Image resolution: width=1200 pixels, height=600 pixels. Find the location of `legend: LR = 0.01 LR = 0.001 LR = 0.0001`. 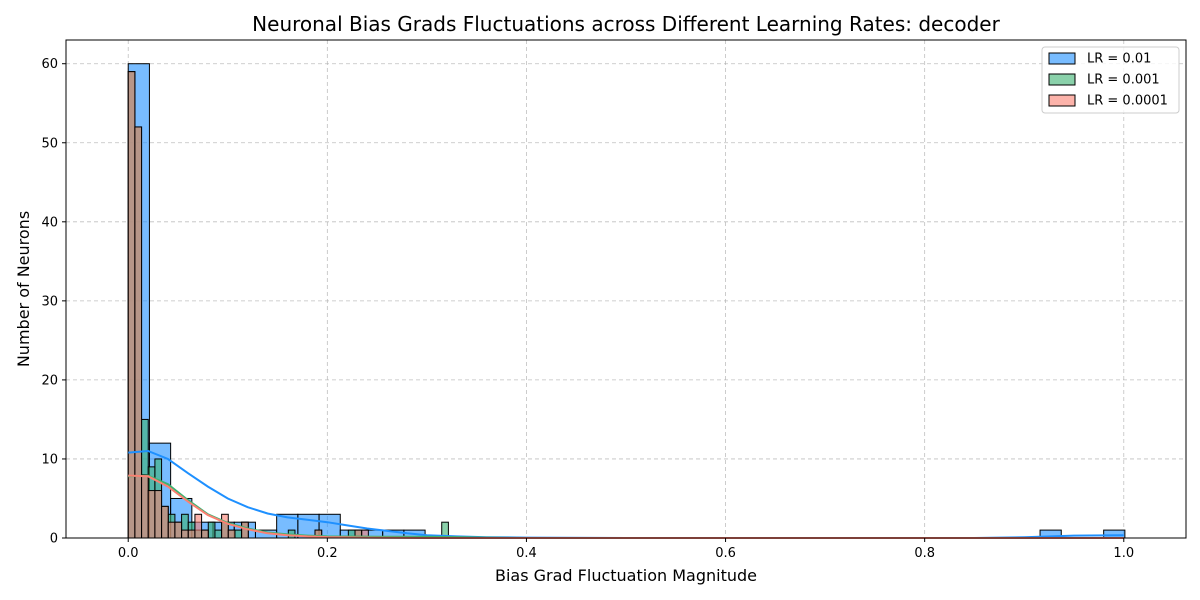

legend: LR = 0.01 LR = 0.001 LR = 0.0001 is located at coordinates (1110, 80).